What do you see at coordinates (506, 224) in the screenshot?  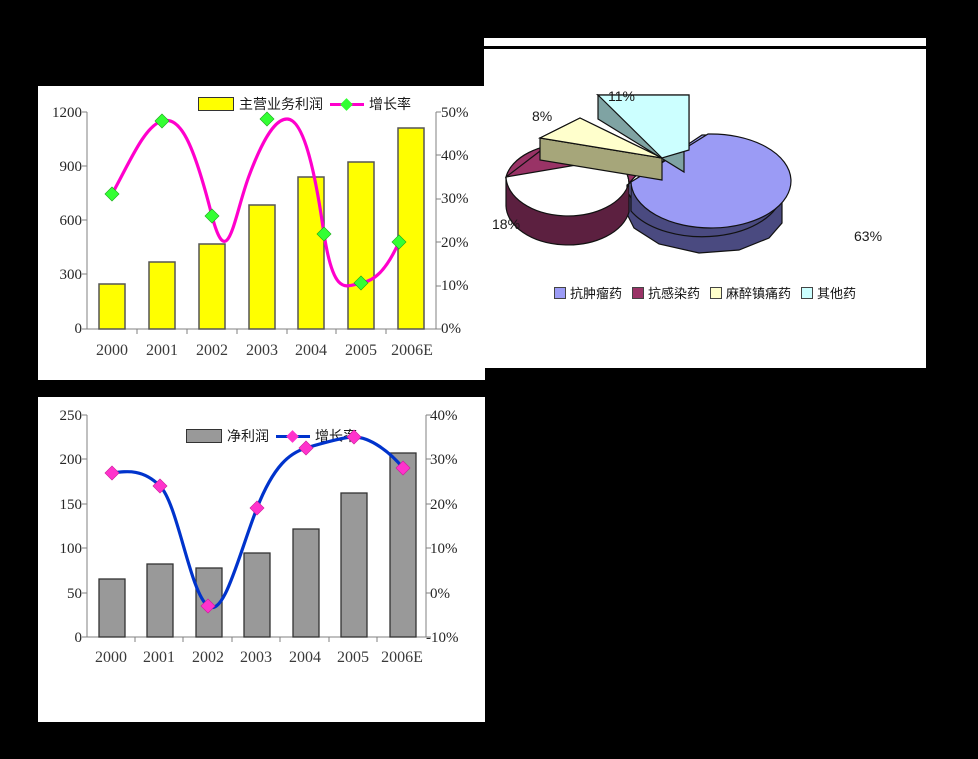 I see `pie-label-anti-infective: 18%` at bounding box center [506, 224].